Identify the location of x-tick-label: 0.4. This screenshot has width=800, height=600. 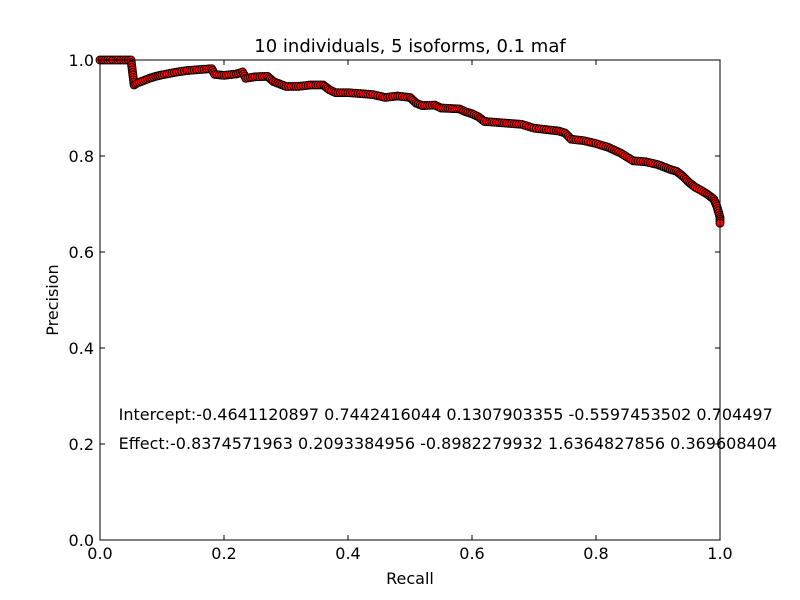
(347, 553).